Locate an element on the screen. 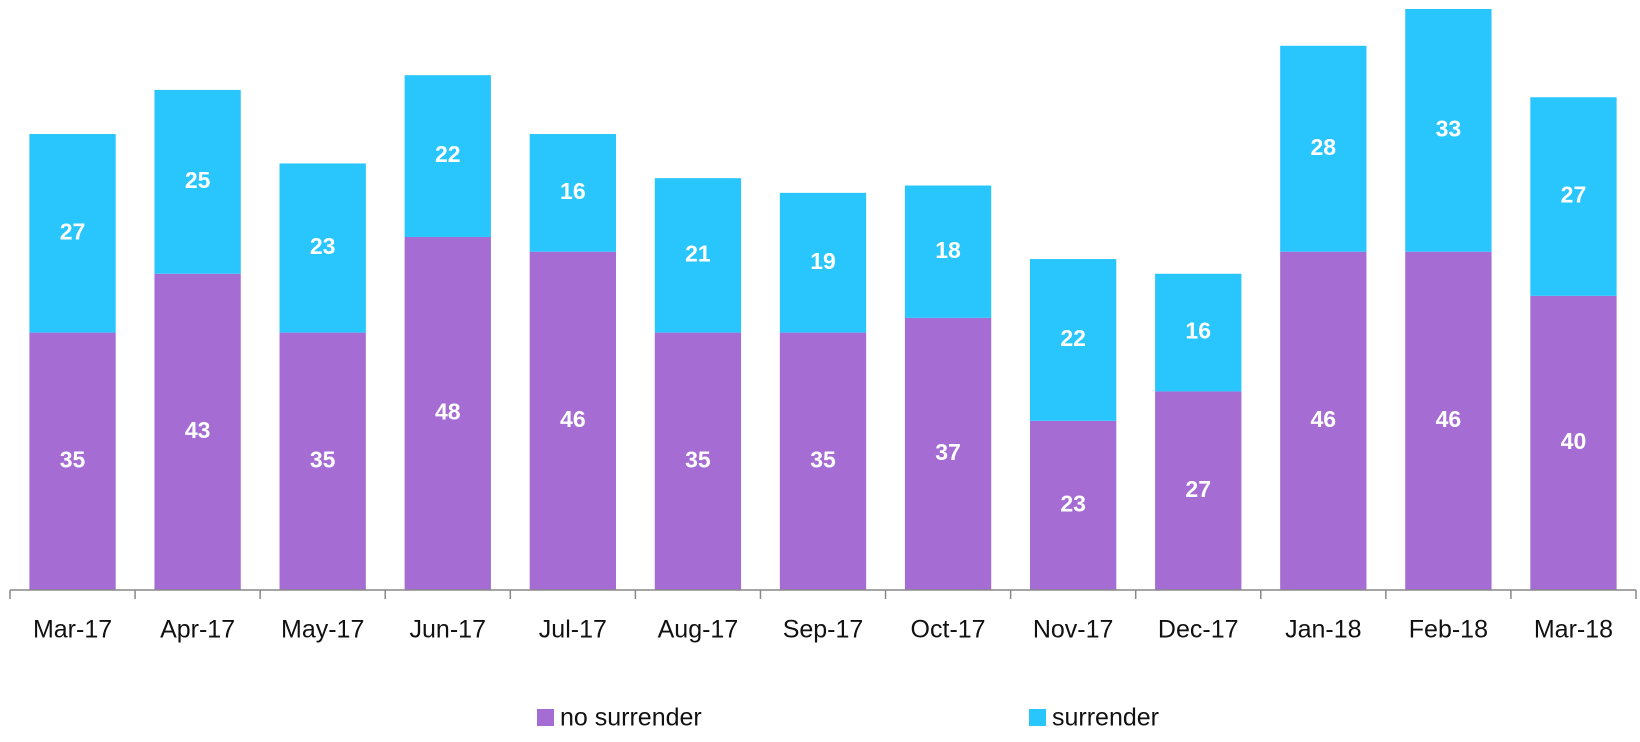 This screenshot has width=1640, height=742. x-tick-label: Feb-18 is located at coordinates (1448, 630).